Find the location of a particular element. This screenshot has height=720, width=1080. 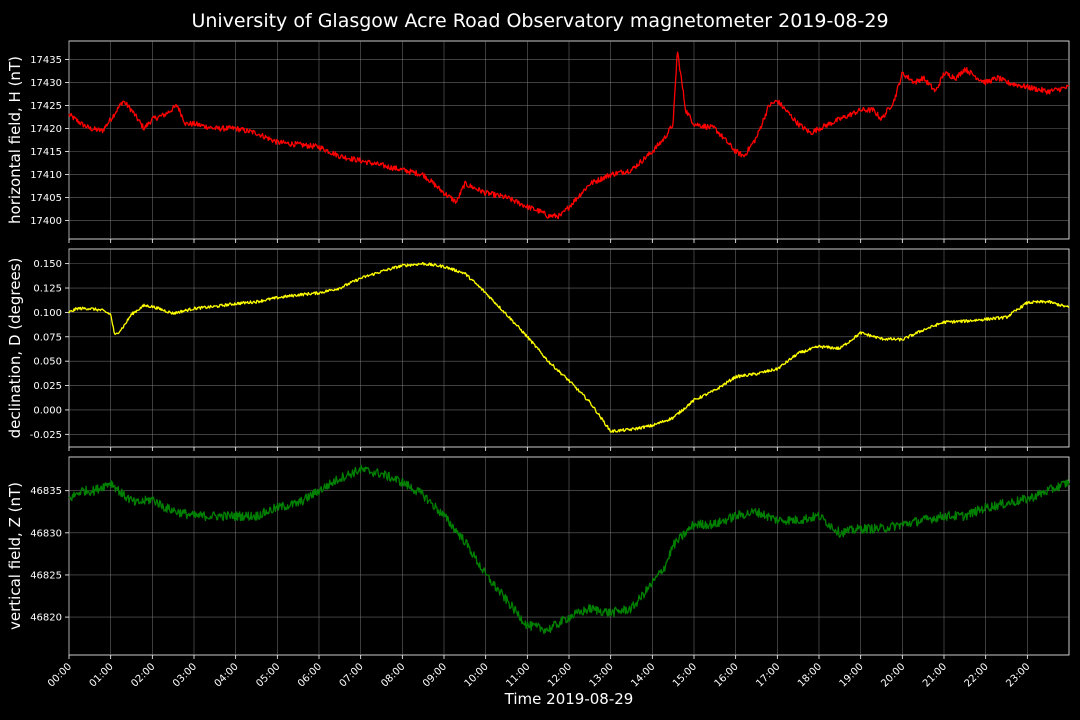

y-tick-label: 17410 is located at coordinates (46, 175).